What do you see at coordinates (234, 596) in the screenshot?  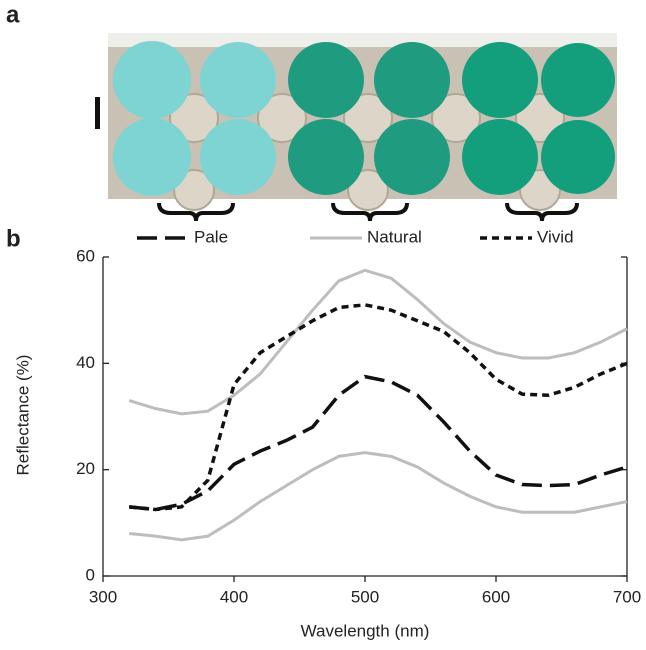 I see `x-tick-label: 400` at bounding box center [234, 596].